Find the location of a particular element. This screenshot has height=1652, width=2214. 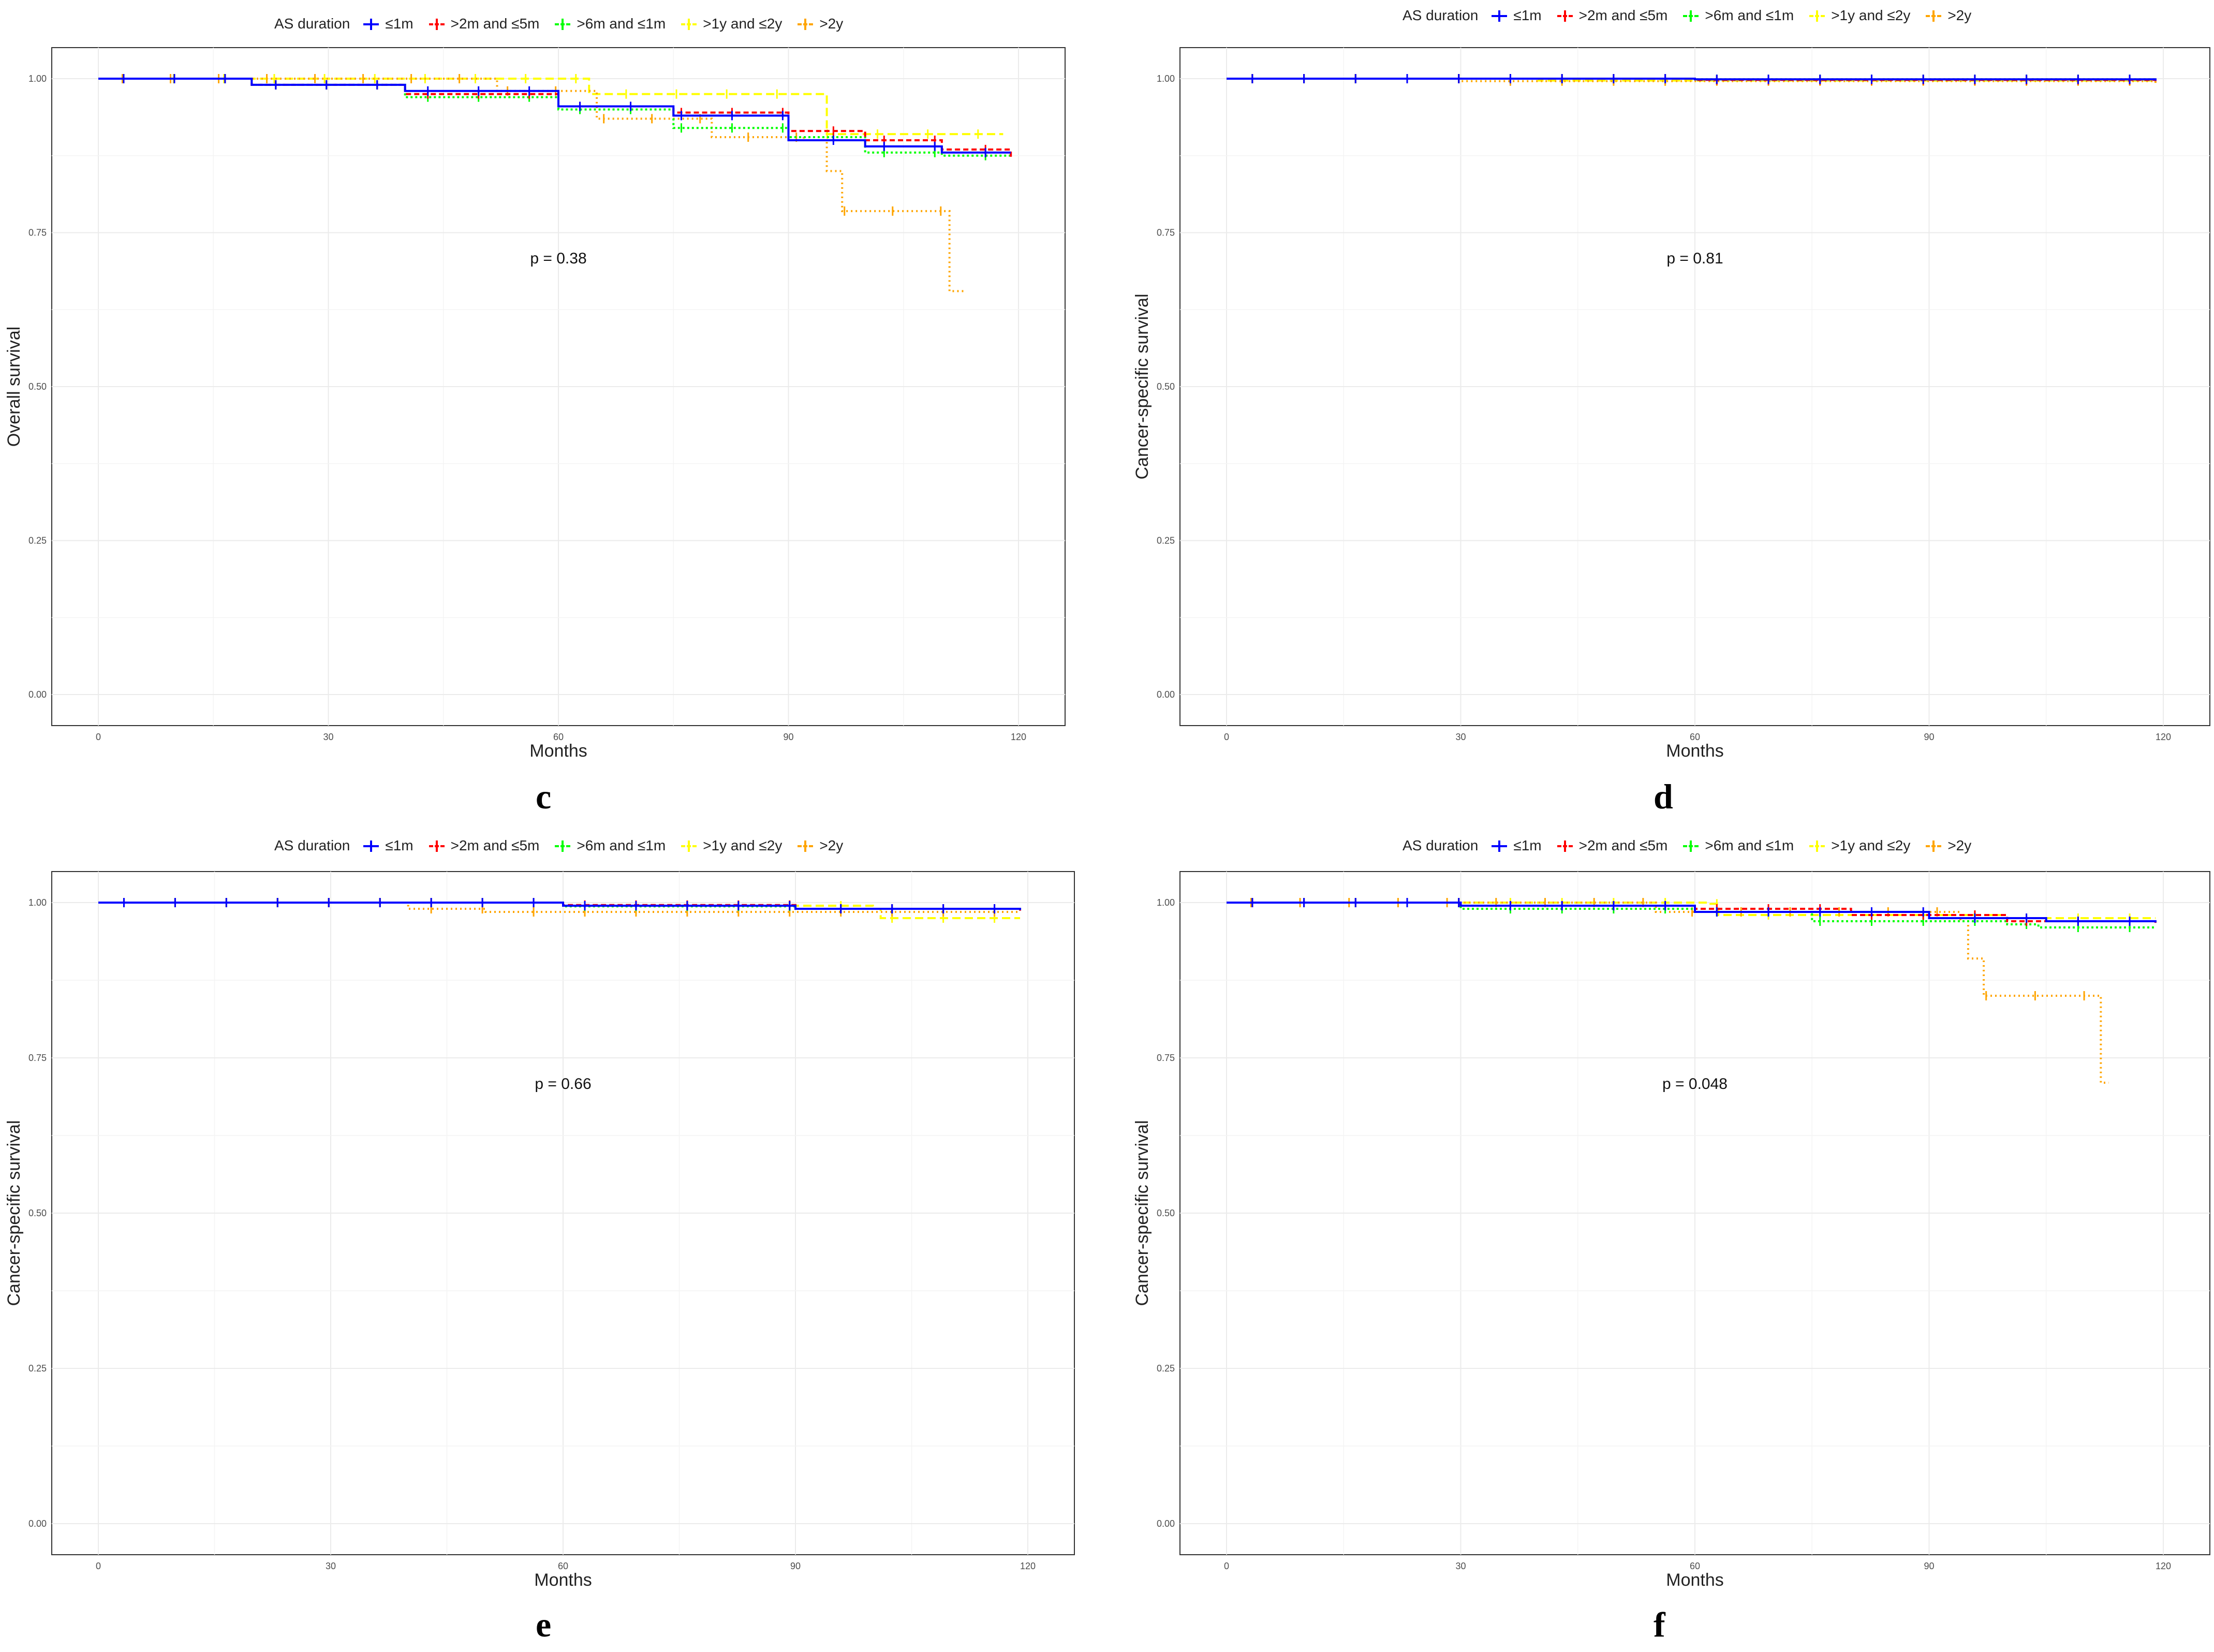

p-value-annotation: p = 0.048 is located at coordinates (1695, 1084).